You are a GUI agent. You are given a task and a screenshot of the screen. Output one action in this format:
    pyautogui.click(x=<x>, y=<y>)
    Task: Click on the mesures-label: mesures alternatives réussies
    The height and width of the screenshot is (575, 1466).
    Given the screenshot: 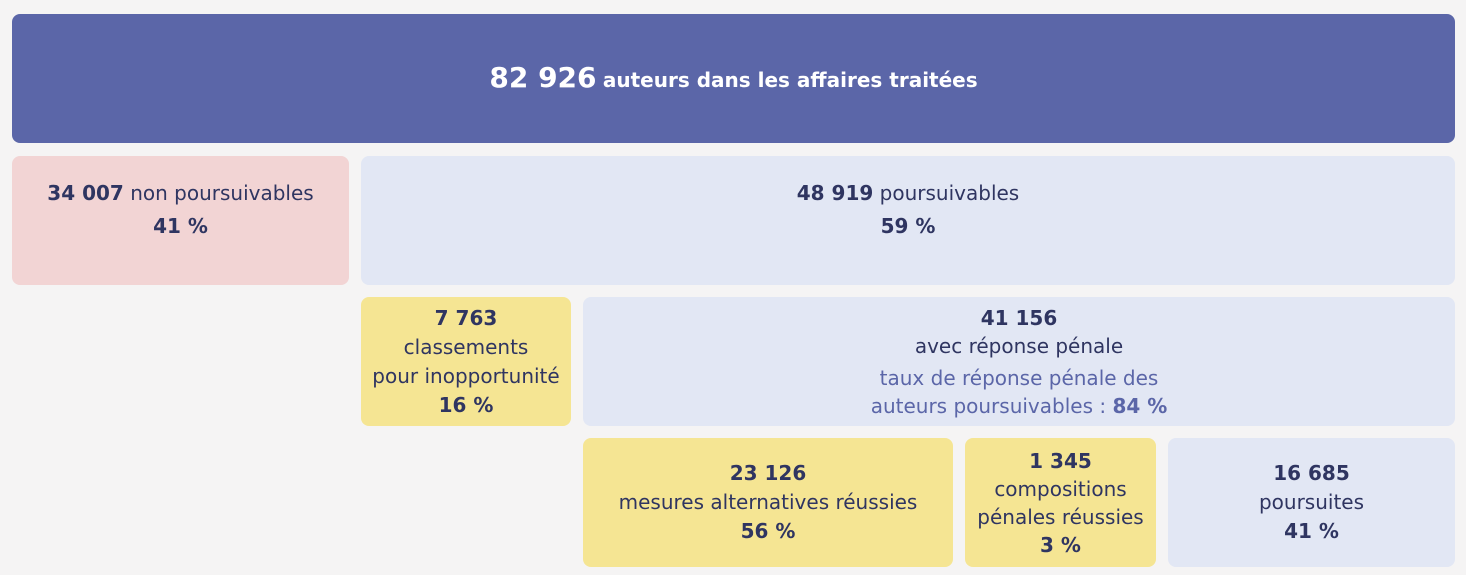 What is the action you would take?
    pyautogui.click(x=768, y=502)
    